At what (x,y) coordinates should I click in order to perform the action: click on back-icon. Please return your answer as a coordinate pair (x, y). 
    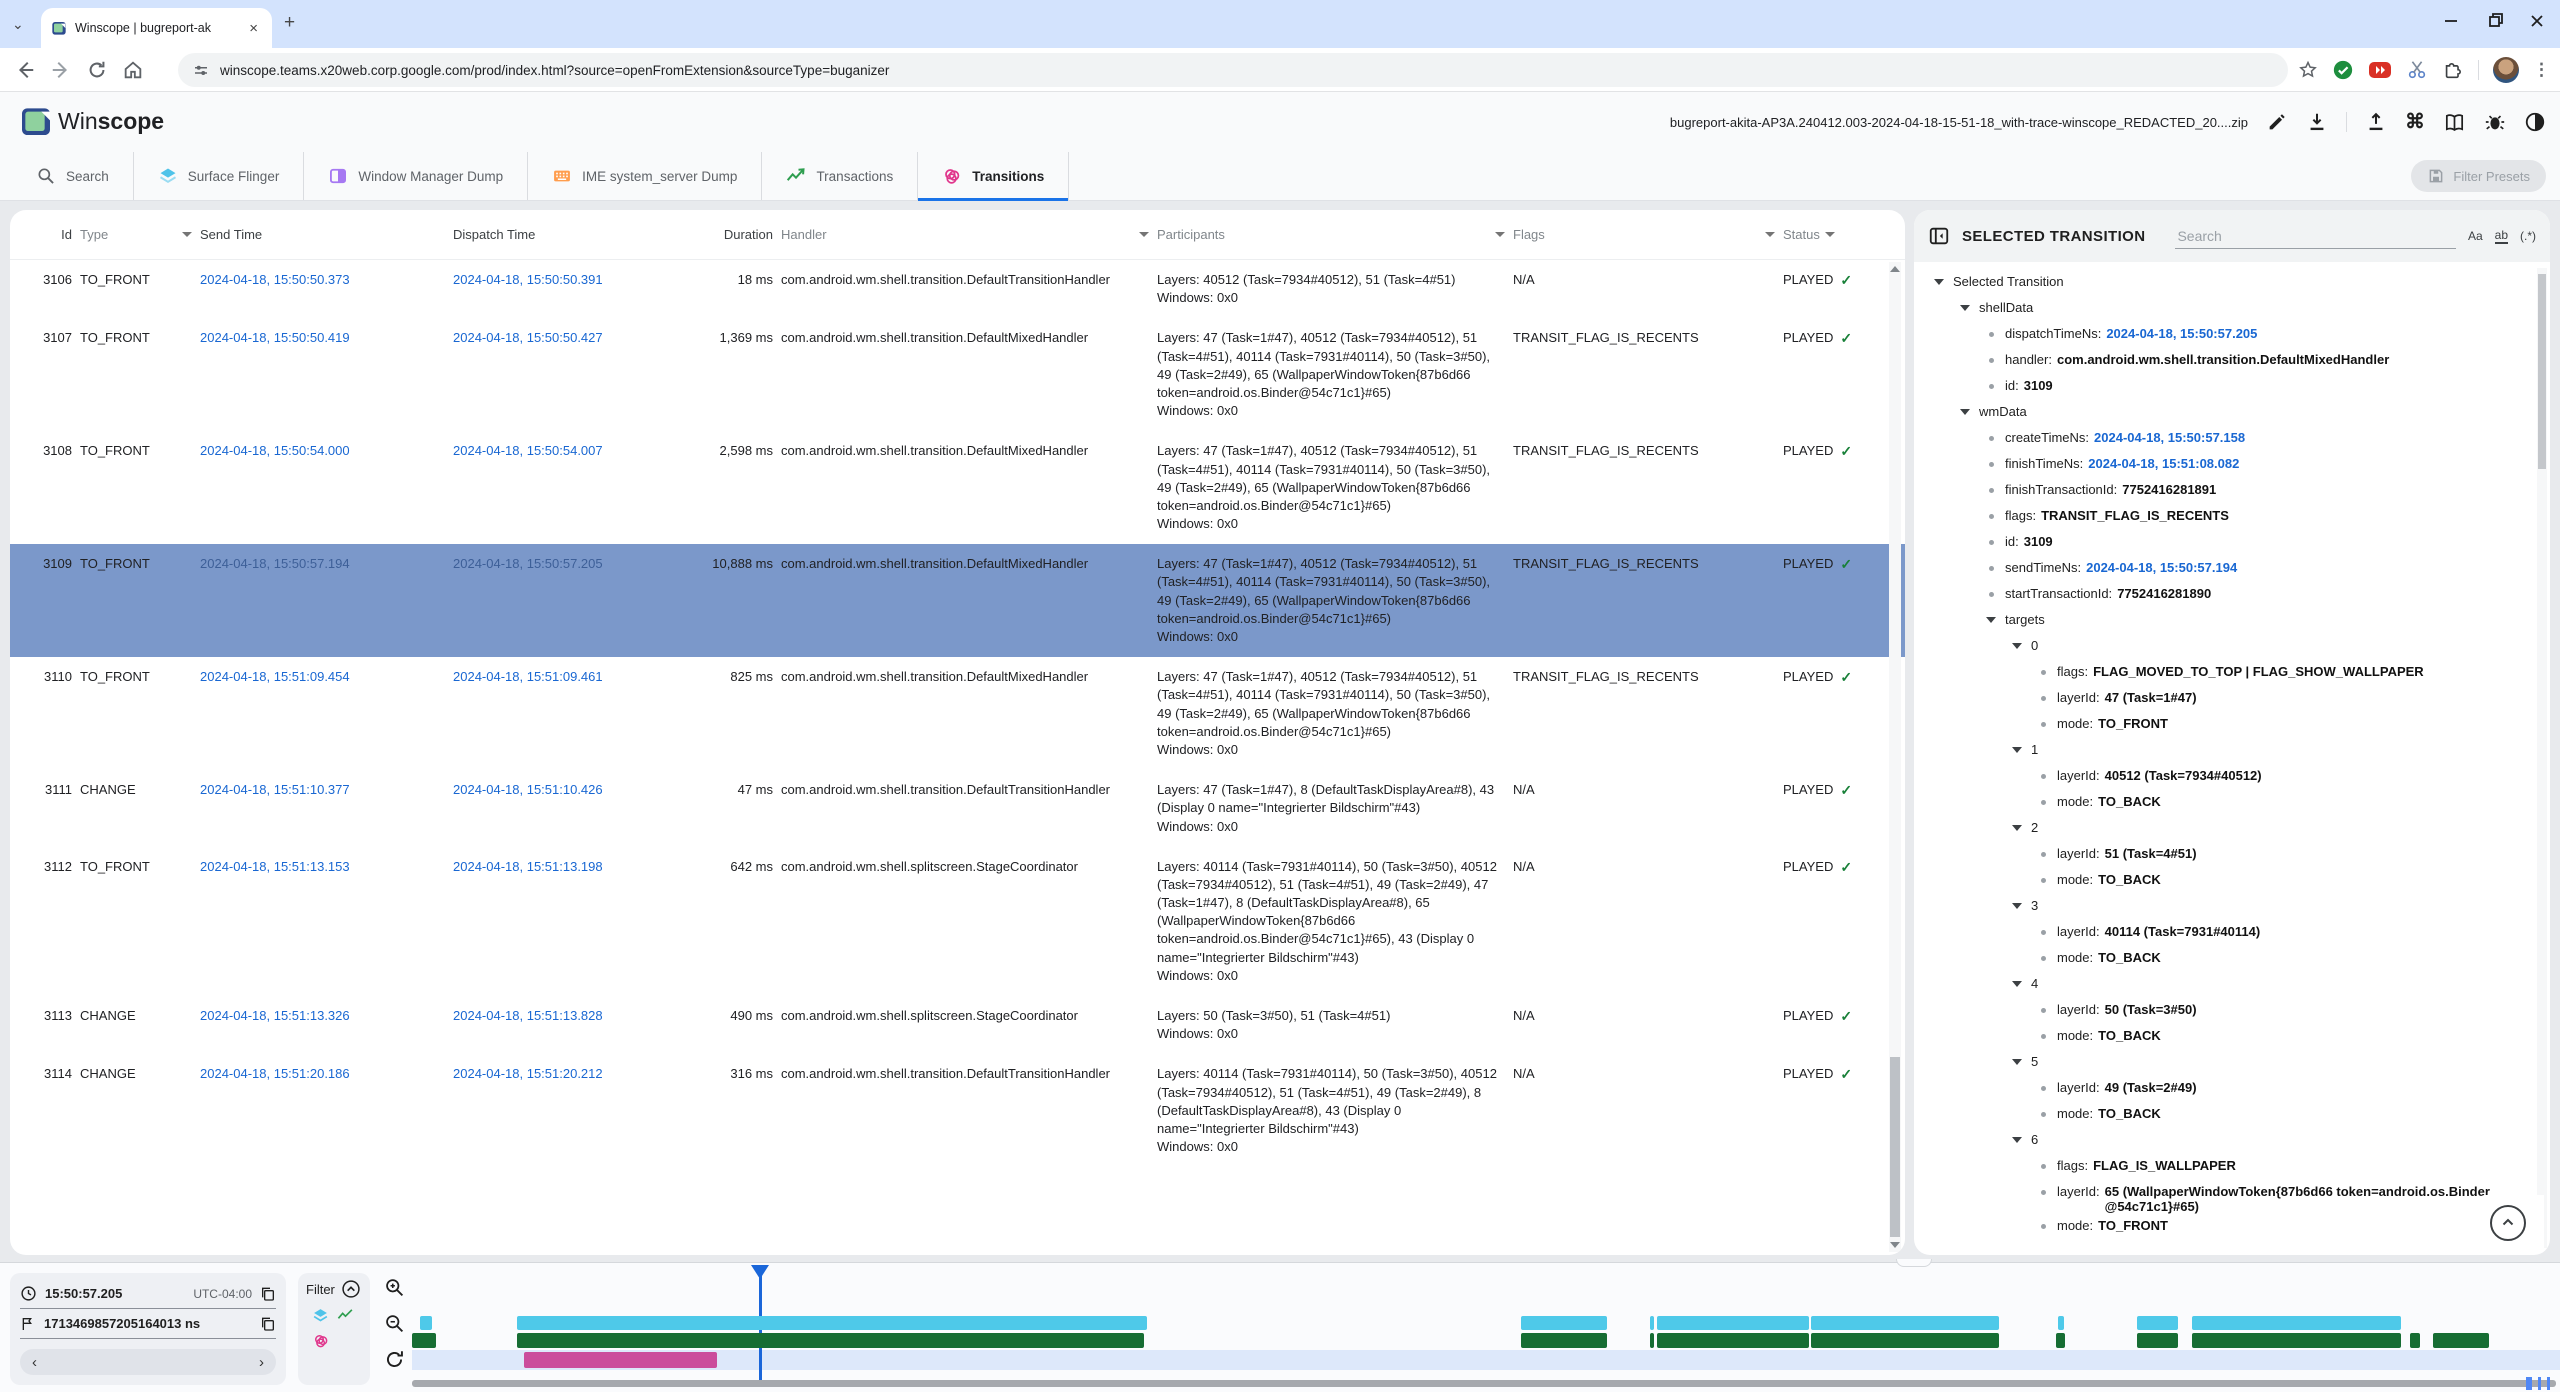
    Looking at the image, I should click on (25, 70).